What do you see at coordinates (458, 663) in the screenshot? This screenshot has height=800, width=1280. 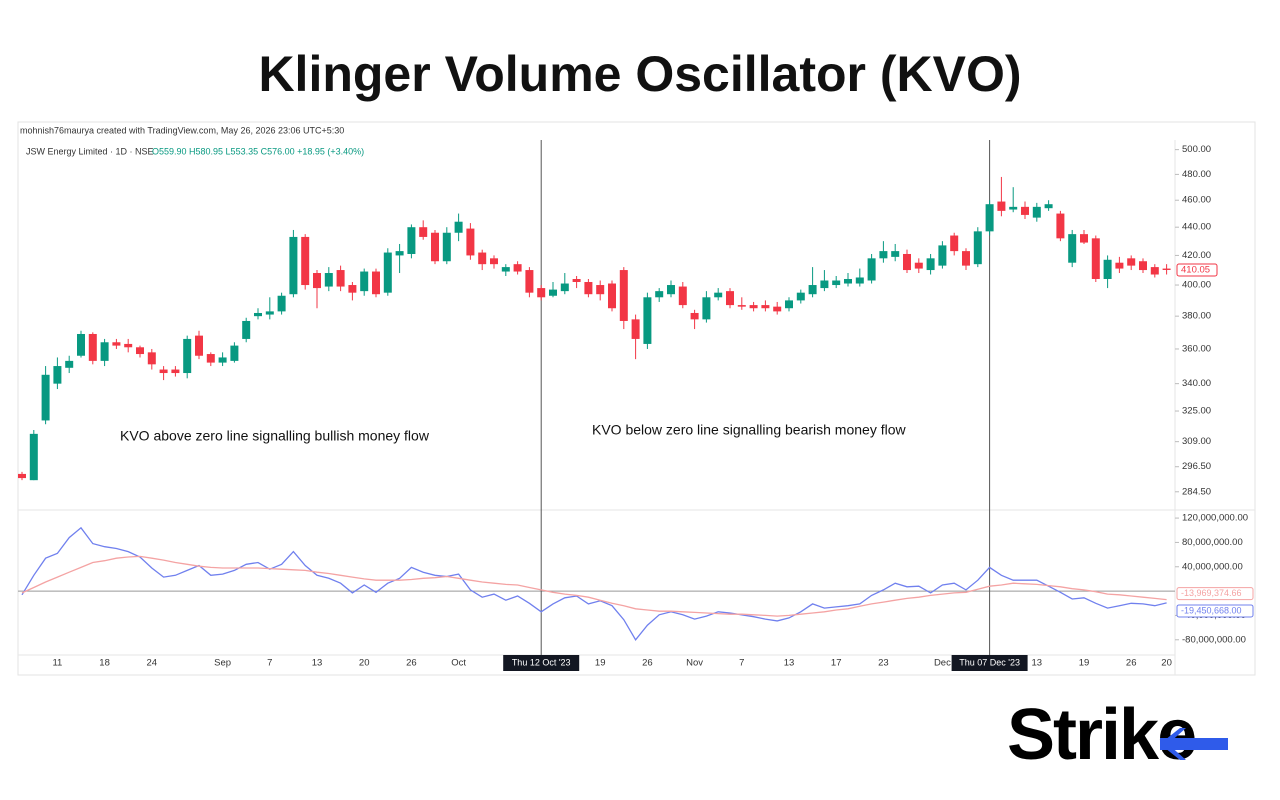 I see `x-tick-label: Oct` at bounding box center [458, 663].